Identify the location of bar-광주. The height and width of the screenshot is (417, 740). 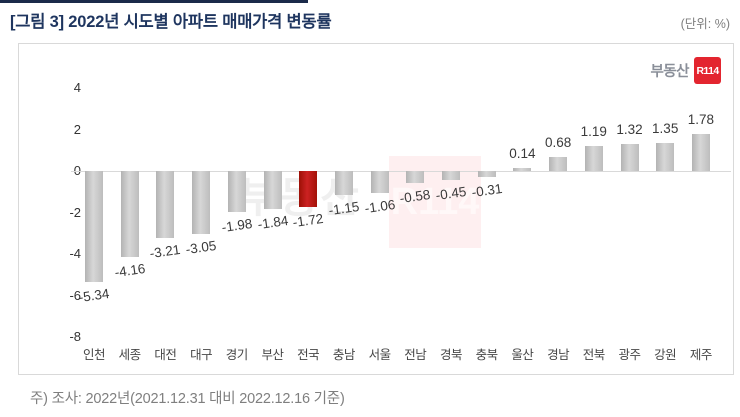
(629, 157).